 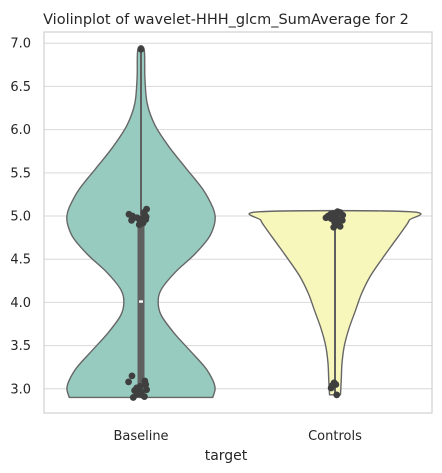 What do you see at coordinates (140, 436) in the screenshot?
I see `x-tick-label: Baseline` at bounding box center [140, 436].